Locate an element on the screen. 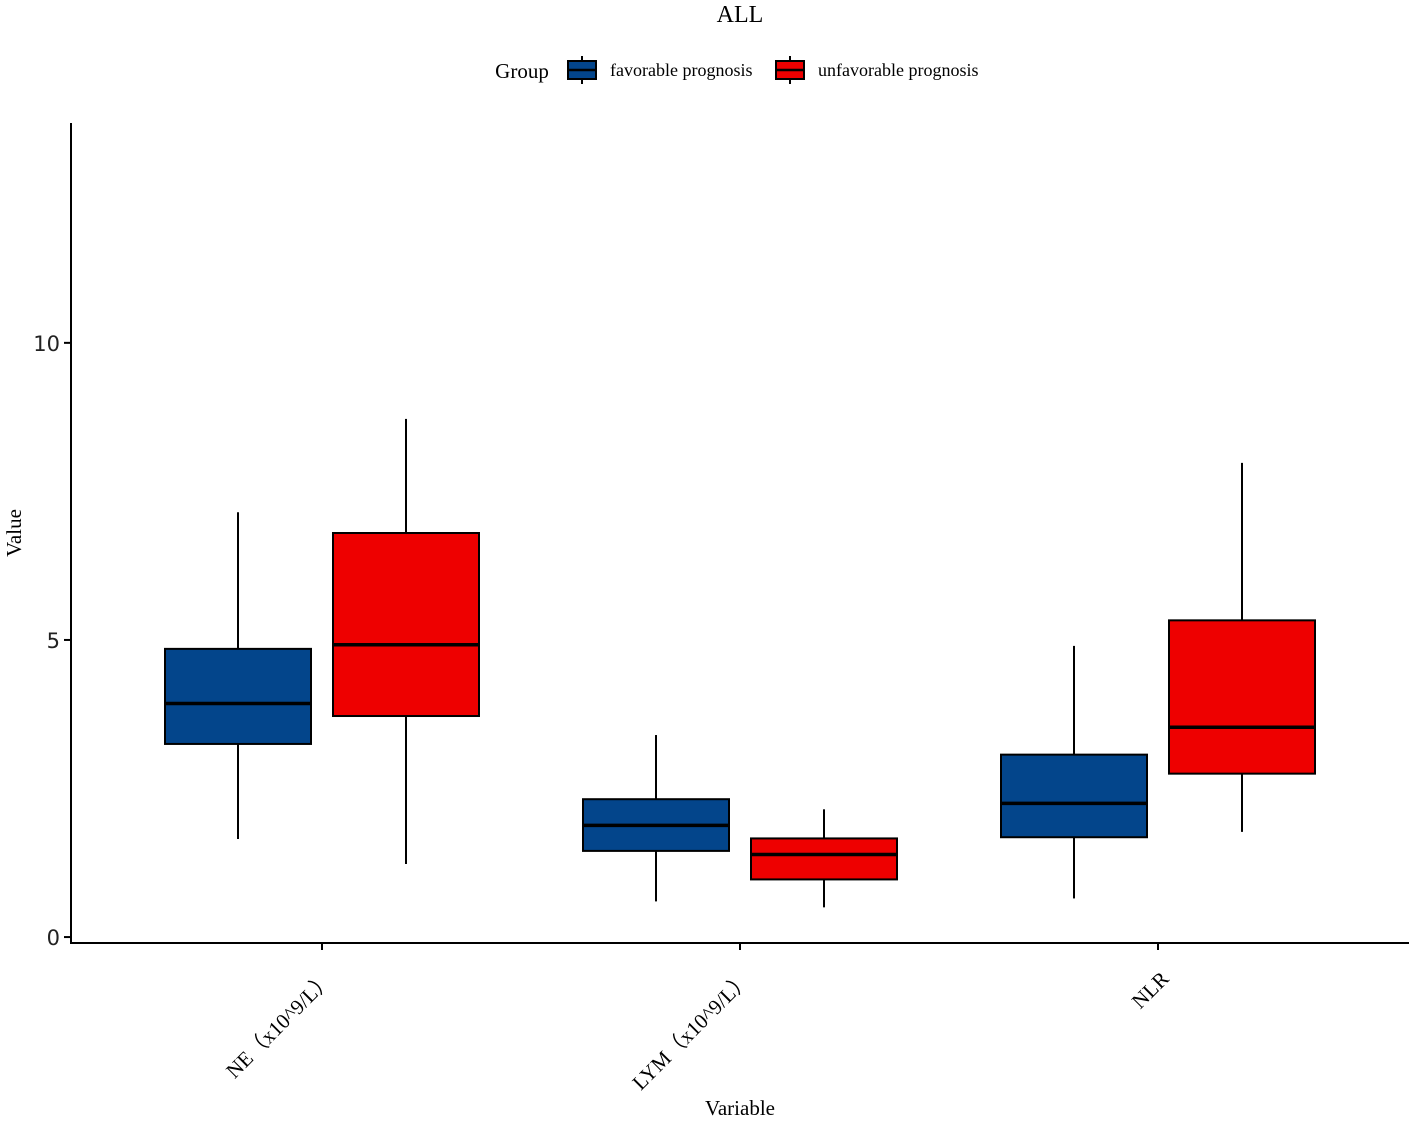 The width and height of the screenshot is (1414, 1121). y-tick-label: 5 is located at coordinates (53, 641).